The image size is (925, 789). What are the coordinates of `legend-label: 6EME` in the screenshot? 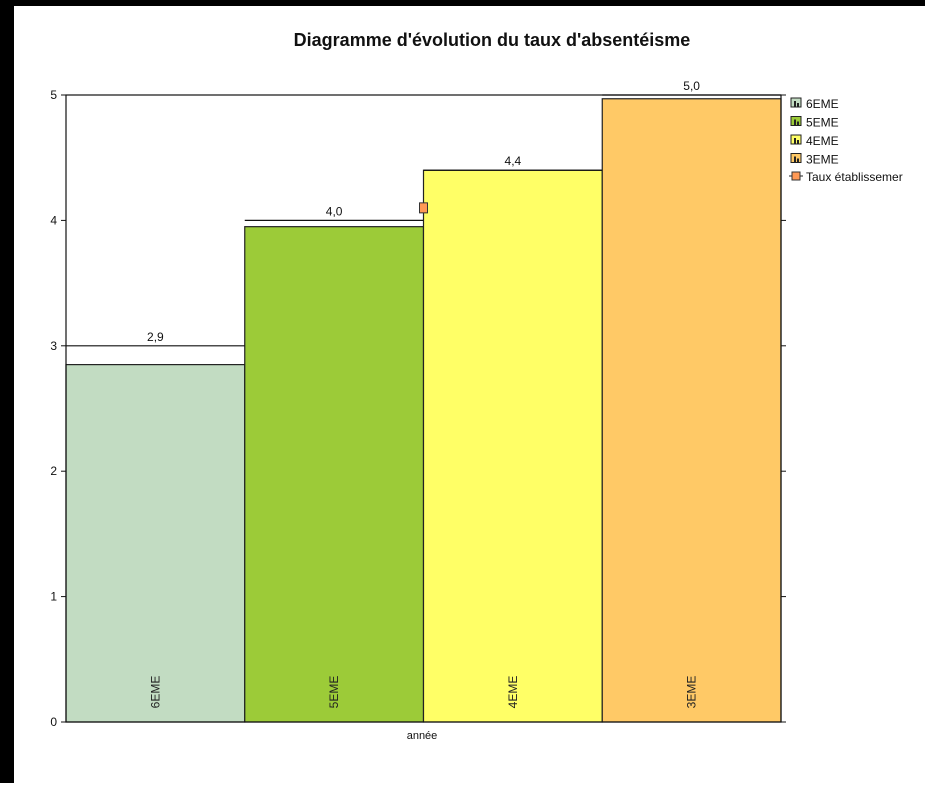 It's located at (822, 104).